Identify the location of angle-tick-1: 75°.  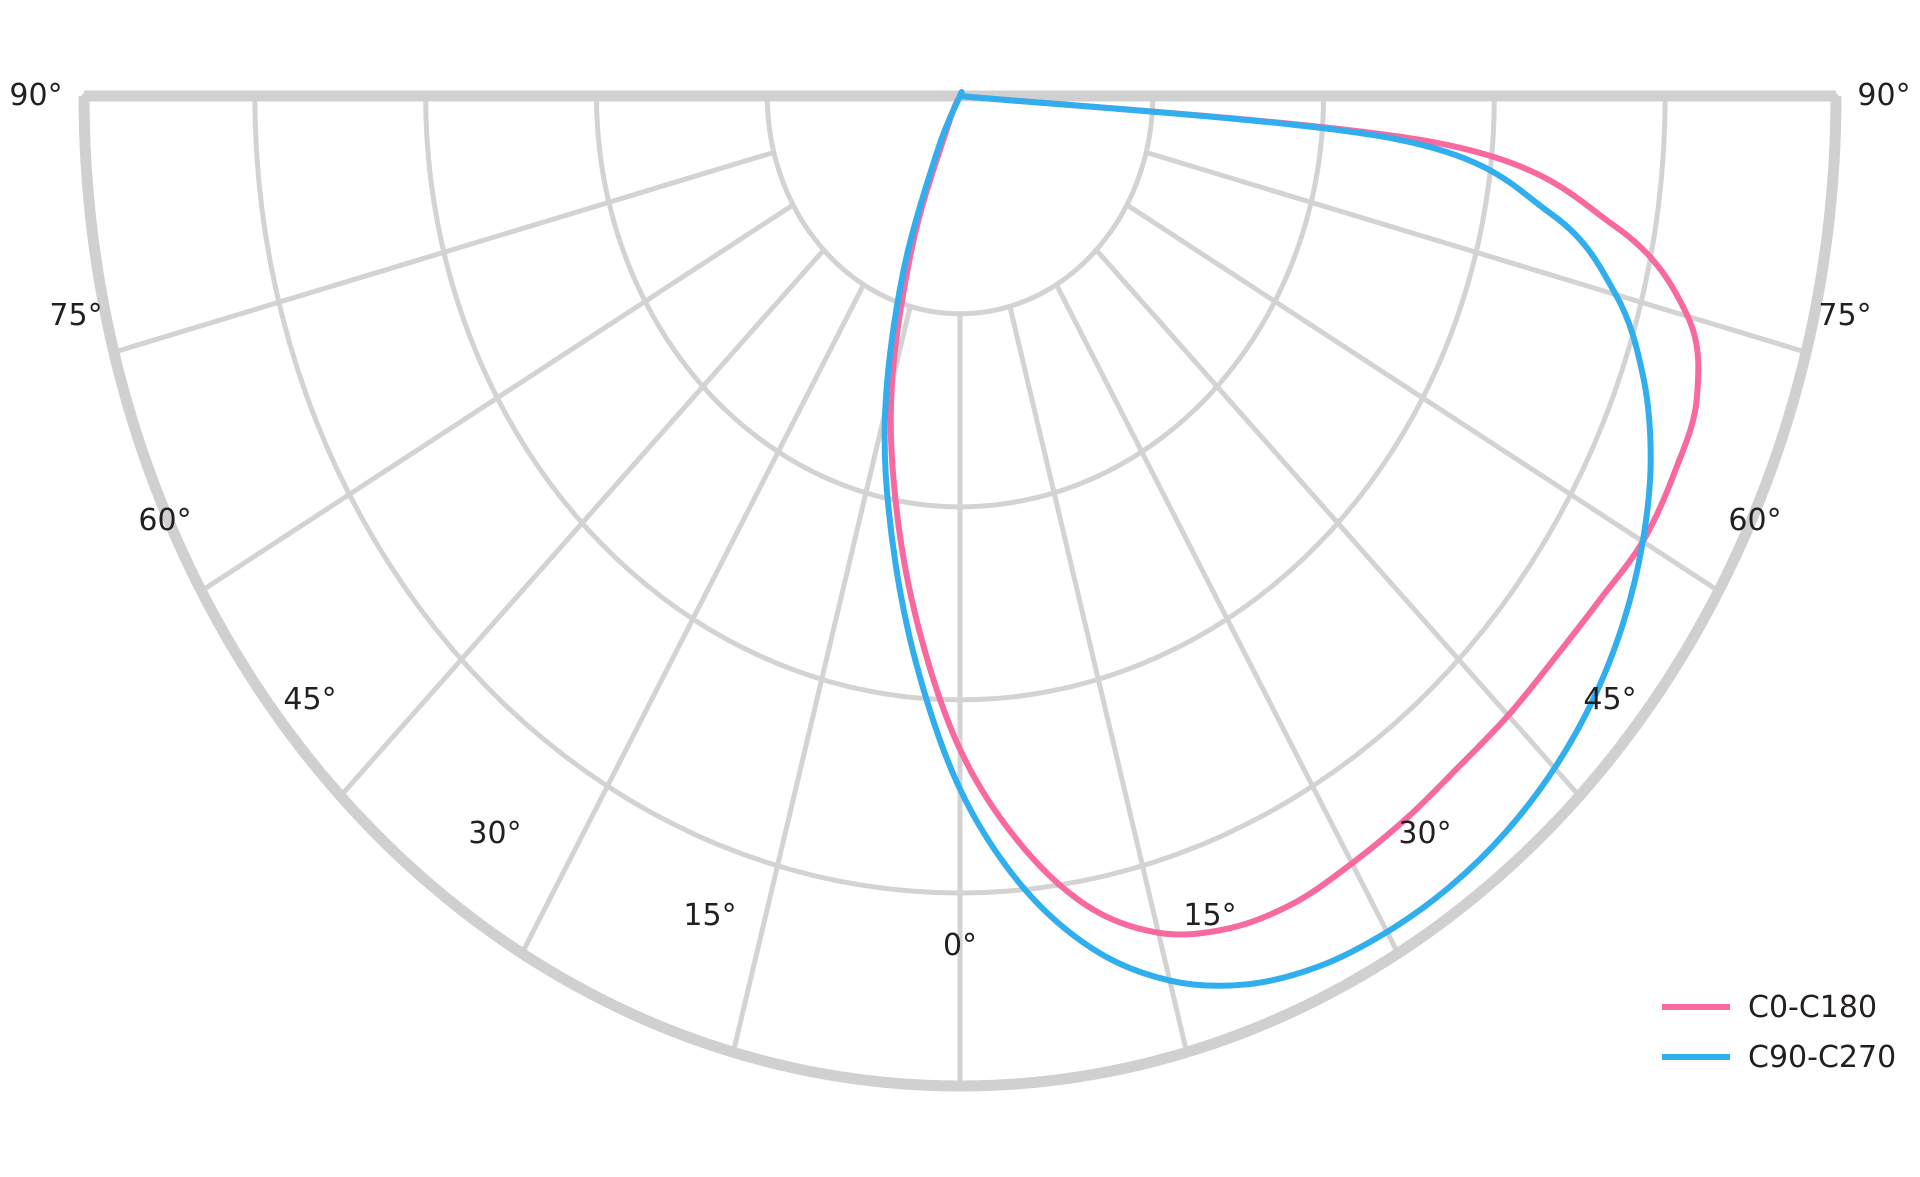
(75, 315).